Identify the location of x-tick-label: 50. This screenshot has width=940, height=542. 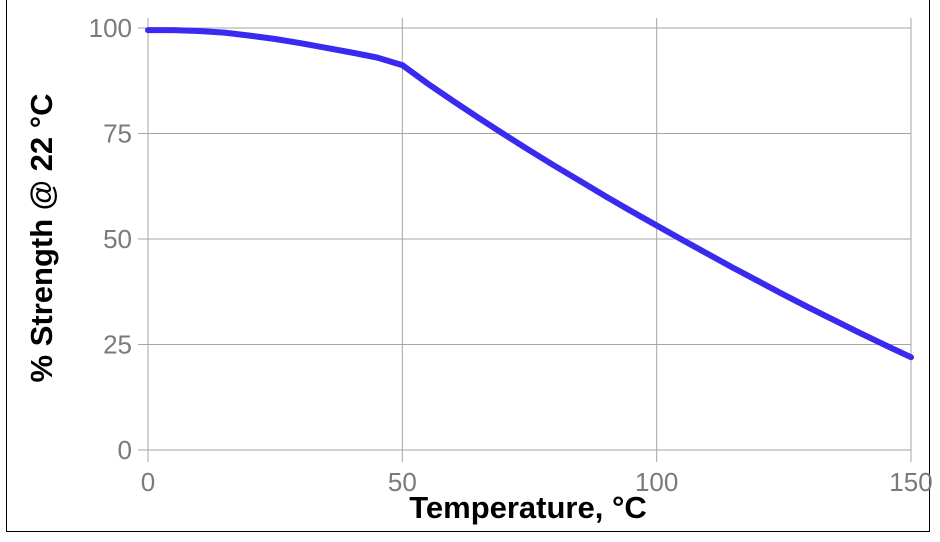
(402, 482).